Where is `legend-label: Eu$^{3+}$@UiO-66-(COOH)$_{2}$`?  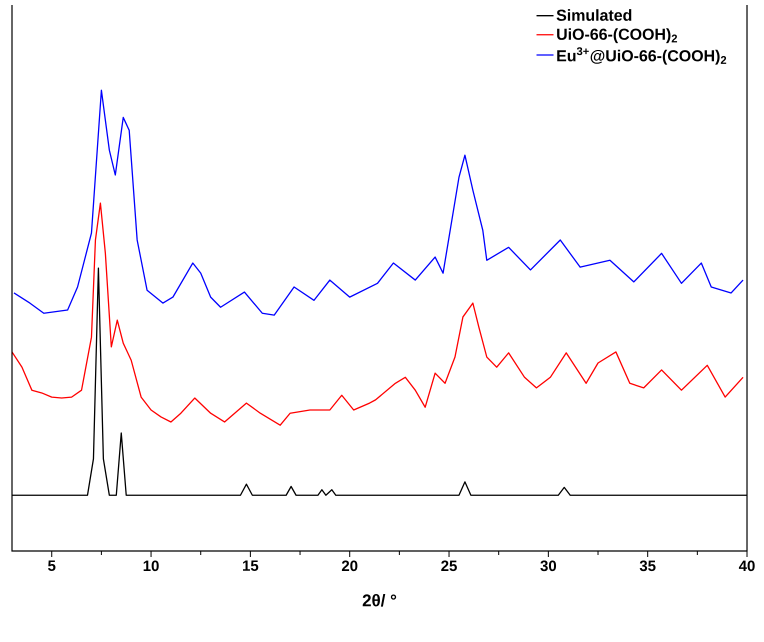 legend-label: Eu$^{3+}$@UiO-66-(COOH)$_{2}$ is located at coordinates (641, 56).